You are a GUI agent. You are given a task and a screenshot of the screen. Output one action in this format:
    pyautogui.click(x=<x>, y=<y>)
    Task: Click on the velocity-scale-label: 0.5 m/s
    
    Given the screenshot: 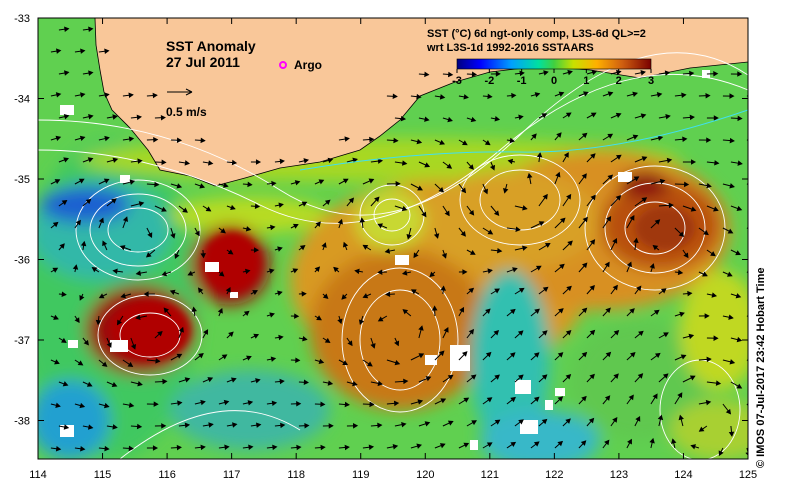 What is the action you would take?
    pyautogui.click(x=186, y=112)
    